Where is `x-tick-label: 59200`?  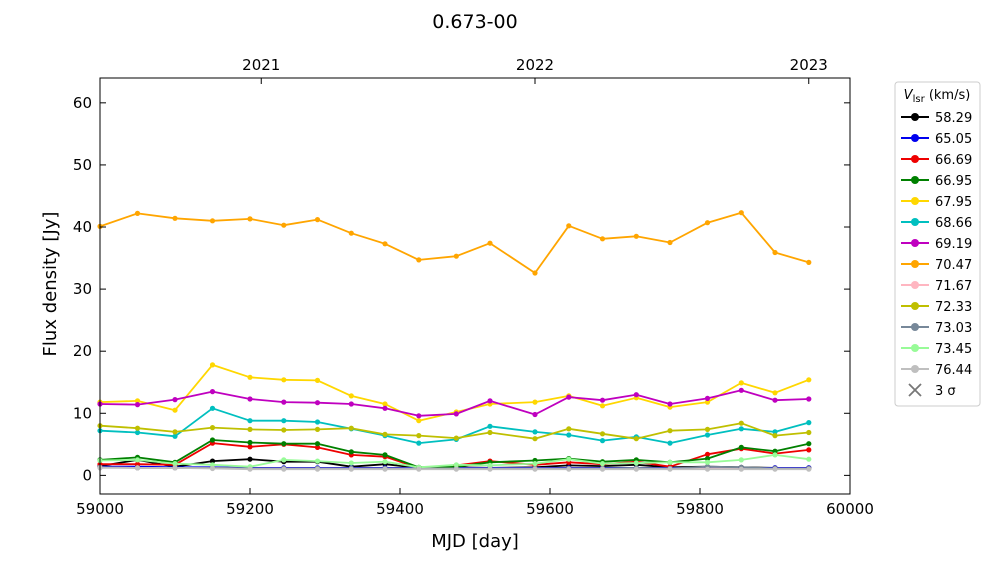
x-tick-label: 59200 is located at coordinates (250, 509).